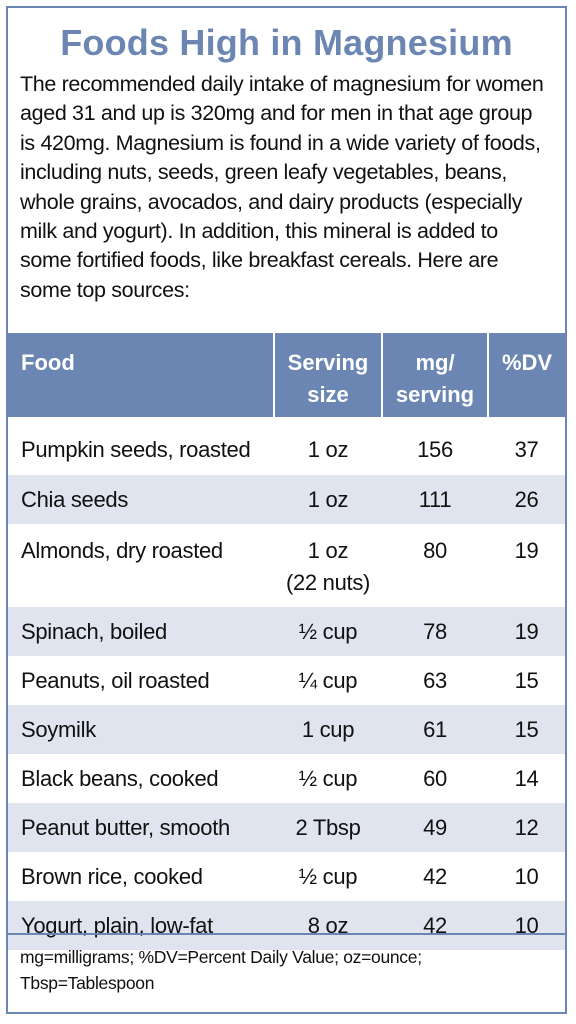 This screenshot has width=576, height=1024. What do you see at coordinates (435, 394) in the screenshot?
I see `header-mg-line2: serving` at bounding box center [435, 394].